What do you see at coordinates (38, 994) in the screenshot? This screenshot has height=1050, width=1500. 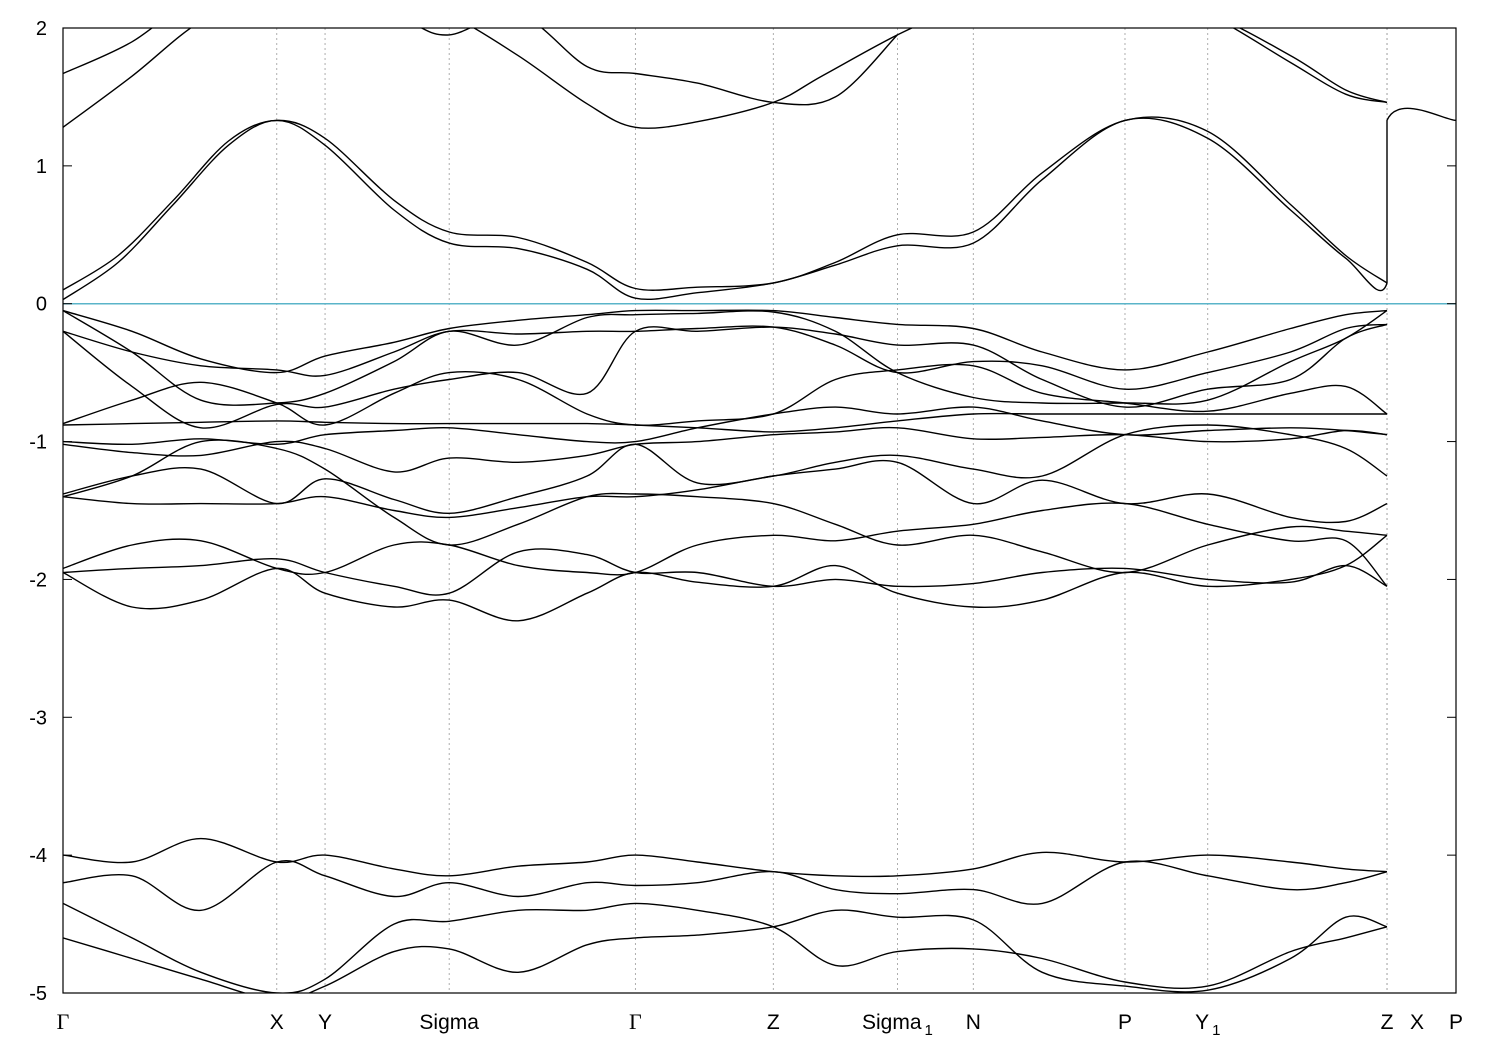 I see `y-tick-label: -5` at bounding box center [38, 994].